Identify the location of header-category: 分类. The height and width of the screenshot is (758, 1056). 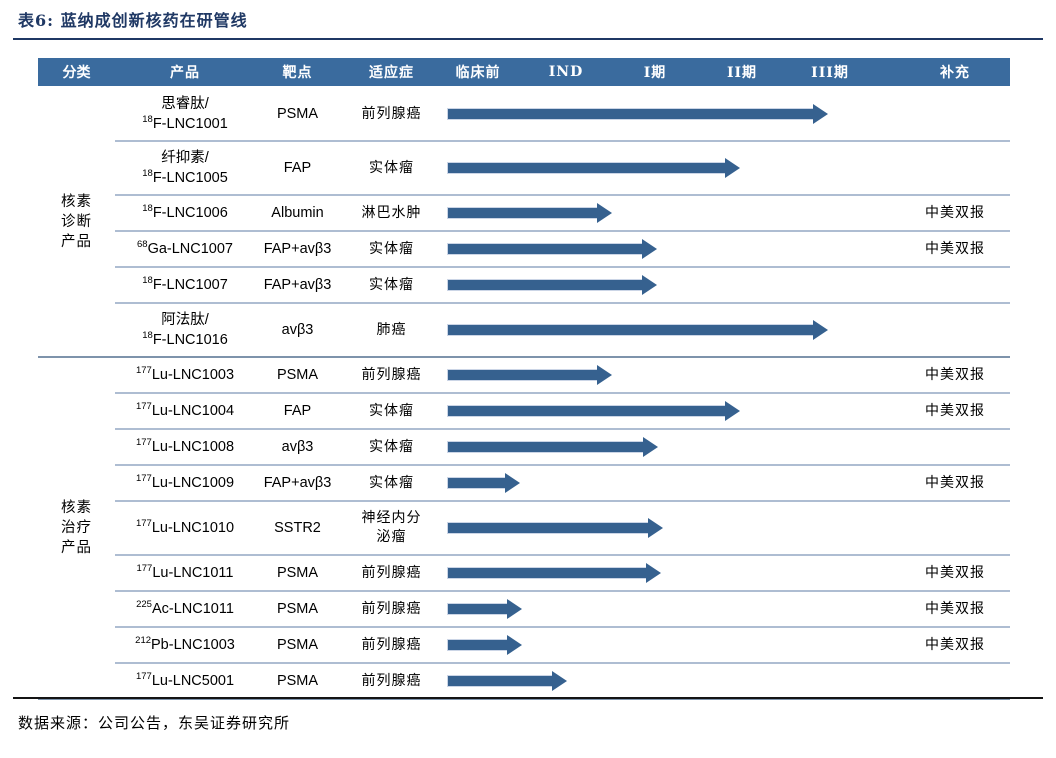
(76, 73).